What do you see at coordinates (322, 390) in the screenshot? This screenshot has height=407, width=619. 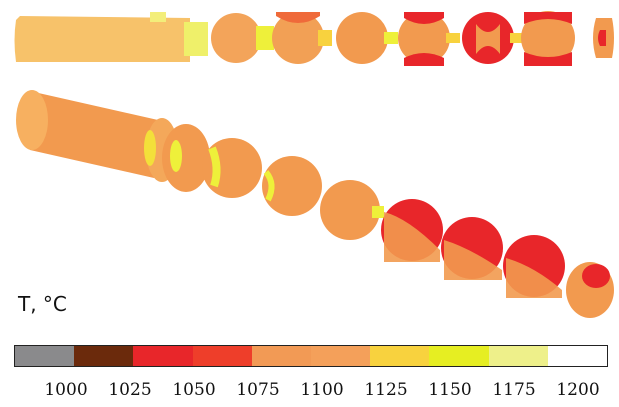 I see `tick-label: 1100` at bounding box center [322, 390].